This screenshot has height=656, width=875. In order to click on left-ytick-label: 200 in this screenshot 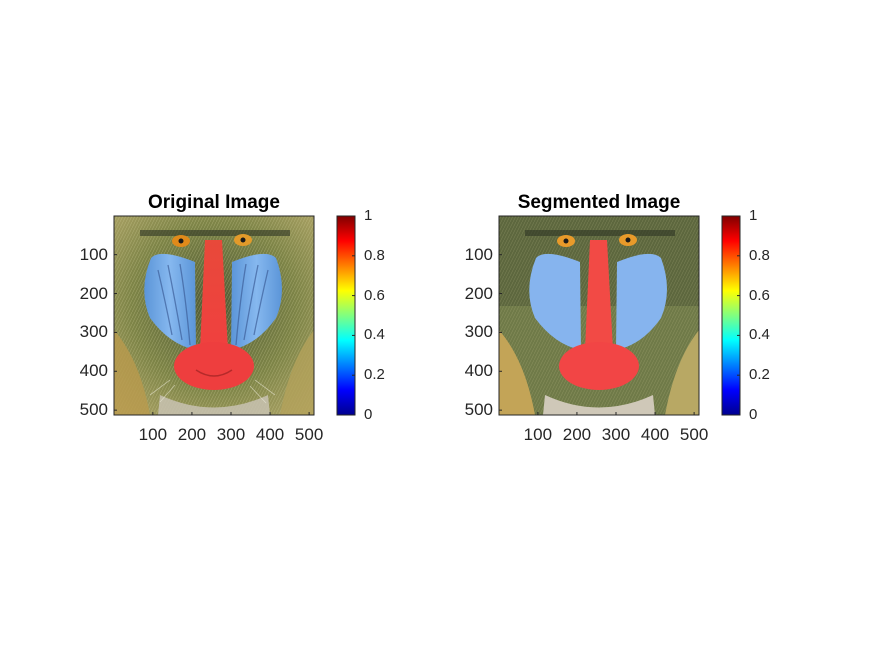, I will do `click(93, 293)`.